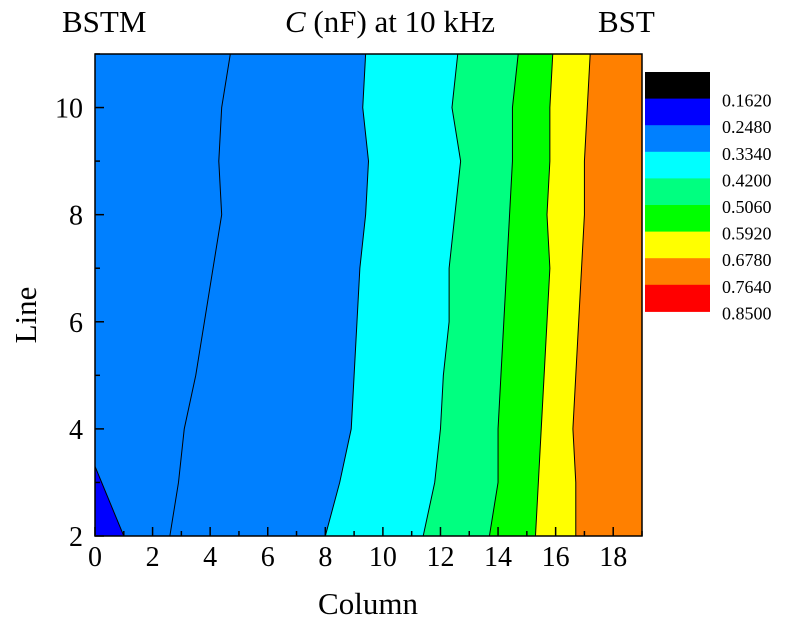 The width and height of the screenshot is (791, 626). I want to click on chart-title-symbol: C, so click(295, 21).